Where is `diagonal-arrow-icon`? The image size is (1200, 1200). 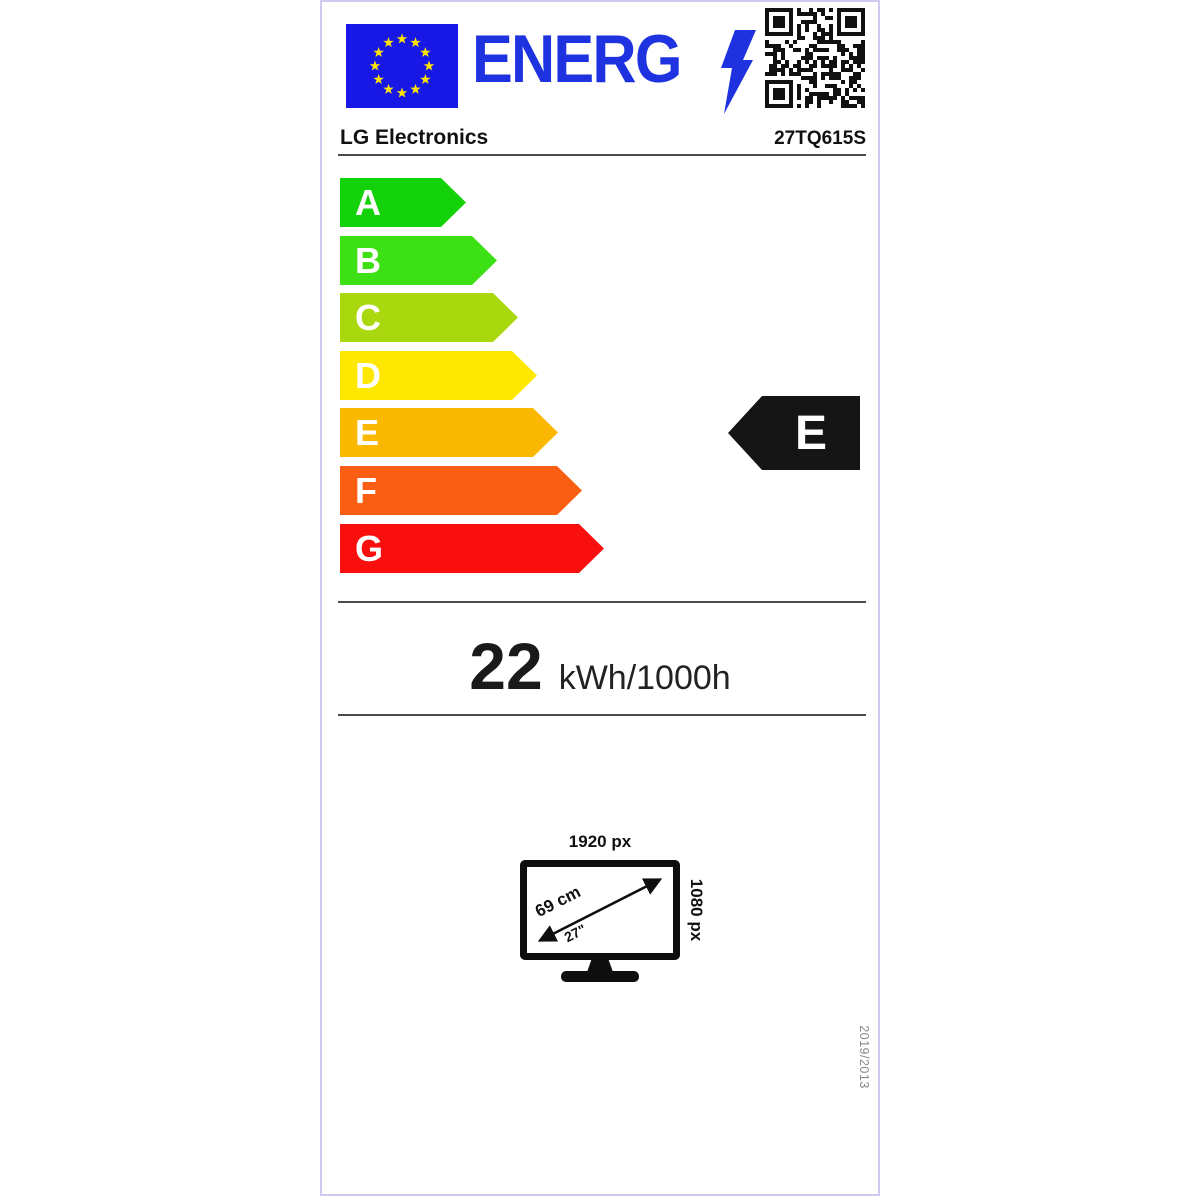 diagonal-arrow-icon is located at coordinates (600, 910).